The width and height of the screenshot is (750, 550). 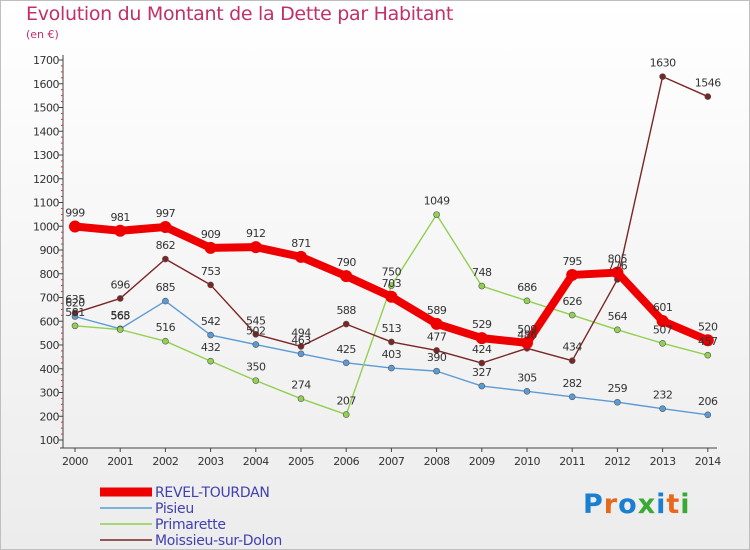 What do you see at coordinates (346, 349) in the screenshot?
I see `data-label: 425` at bounding box center [346, 349].